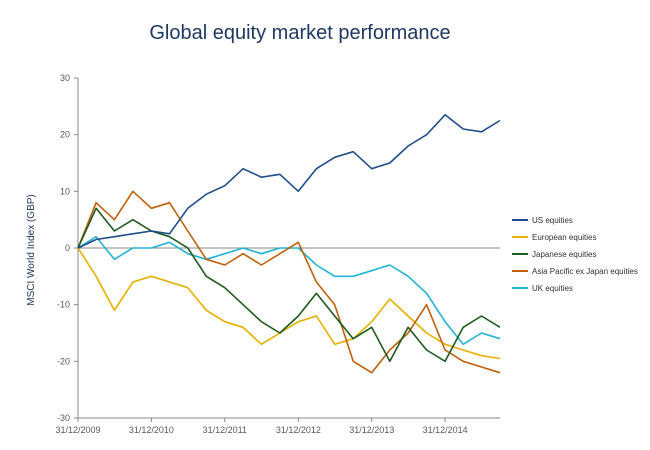 The width and height of the screenshot is (650, 450). What do you see at coordinates (65, 135) in the screenshot?
I see `y-tick-label: 20` at bounding box center [65, 135].